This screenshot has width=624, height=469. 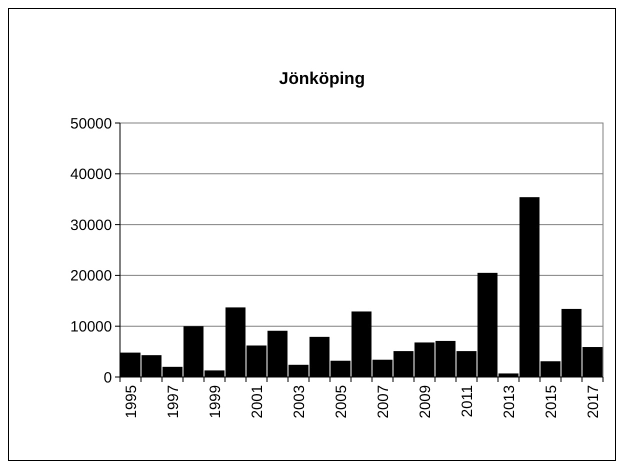 What do you see at coordinates (91, 225) in the screenshot?
I see `y-tick-label: 30000` at bounding box center [91, 225].